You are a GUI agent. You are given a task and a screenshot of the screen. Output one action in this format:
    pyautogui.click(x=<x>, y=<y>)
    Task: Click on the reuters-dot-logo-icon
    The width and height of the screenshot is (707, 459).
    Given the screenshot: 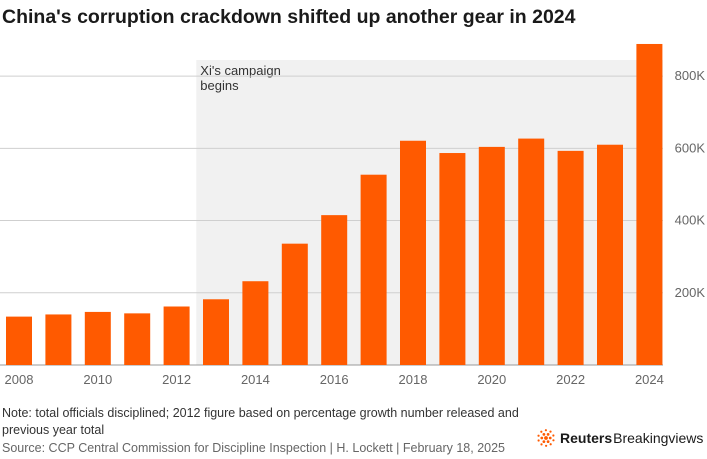 What is the action you would take?
    pyautogui.click(x=546, y=438)
    